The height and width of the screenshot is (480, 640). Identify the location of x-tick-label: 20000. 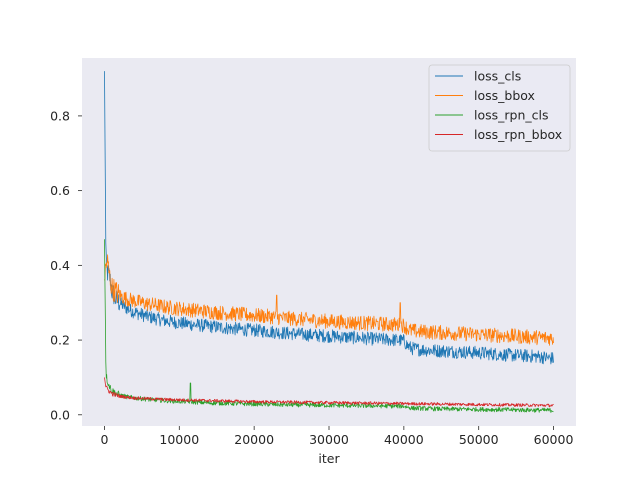
(254, 439).